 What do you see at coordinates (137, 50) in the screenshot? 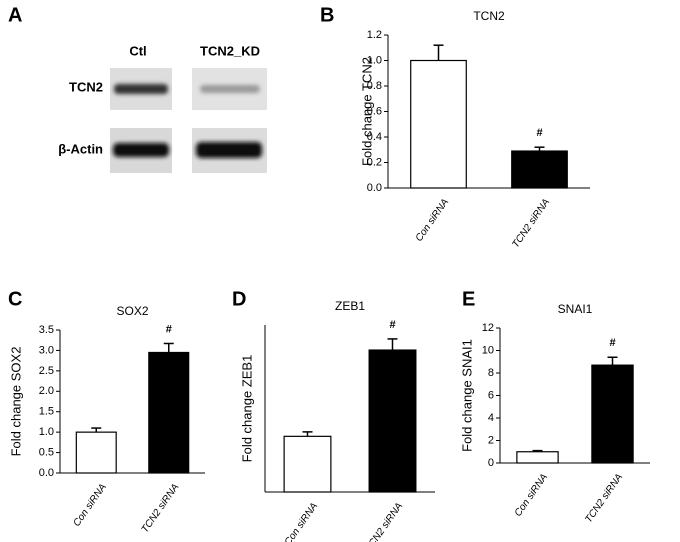
I see `lane-label: Ctl` at bounding box center [137, 50].